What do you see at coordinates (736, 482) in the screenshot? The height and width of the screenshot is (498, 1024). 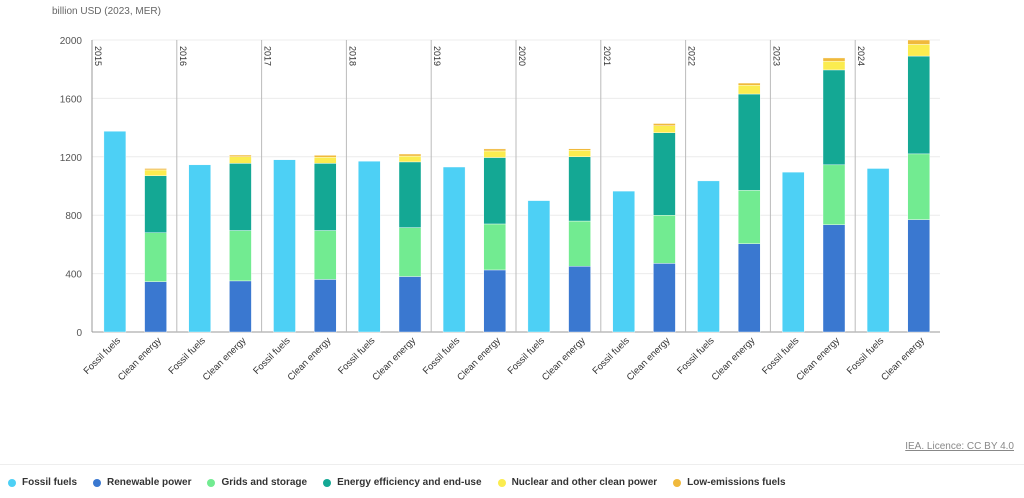 I see `legend-label: Low-emissions fuels` at bounding box center [736, 482].